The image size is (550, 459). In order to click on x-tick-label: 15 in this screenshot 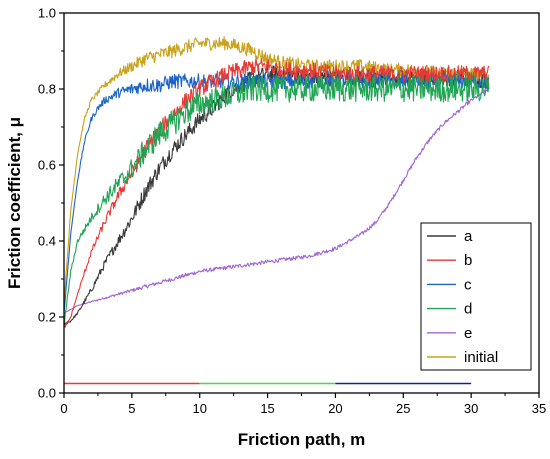, I will do `click(267, 408)`.